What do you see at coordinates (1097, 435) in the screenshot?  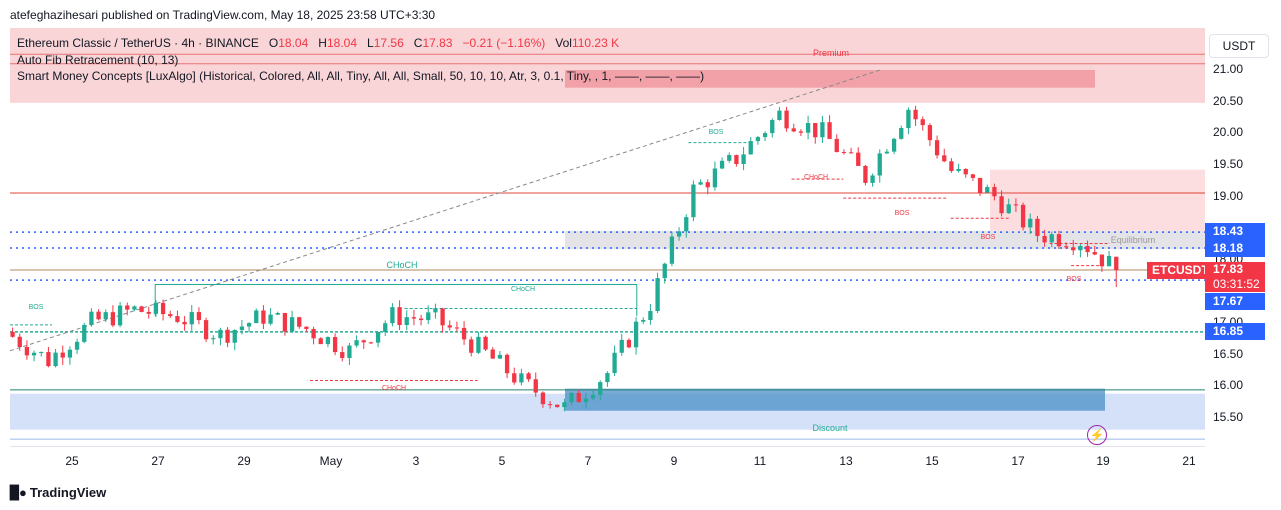 I see `lightning-icon: ⚡` at bounding box center [1097, 435].